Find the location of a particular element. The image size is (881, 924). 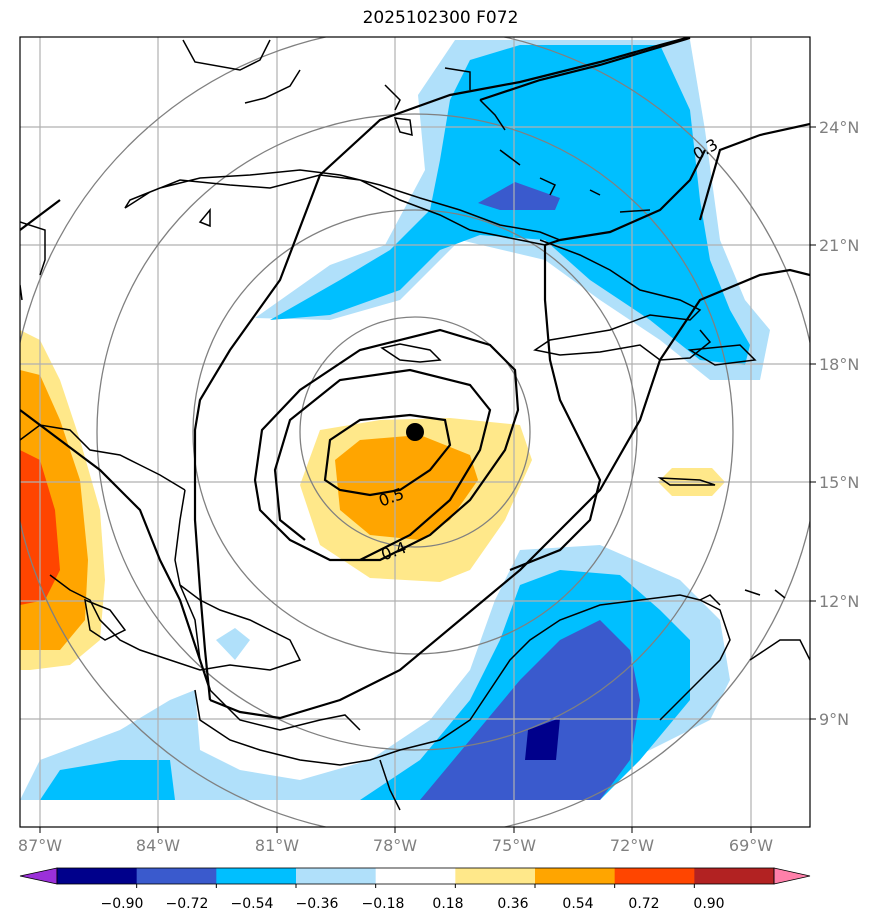

fill-north-darkblue is located at coordinates (519, 196).